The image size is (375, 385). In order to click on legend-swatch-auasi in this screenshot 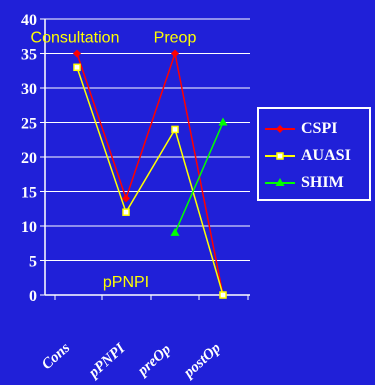, I will do `click(280, 156)`.